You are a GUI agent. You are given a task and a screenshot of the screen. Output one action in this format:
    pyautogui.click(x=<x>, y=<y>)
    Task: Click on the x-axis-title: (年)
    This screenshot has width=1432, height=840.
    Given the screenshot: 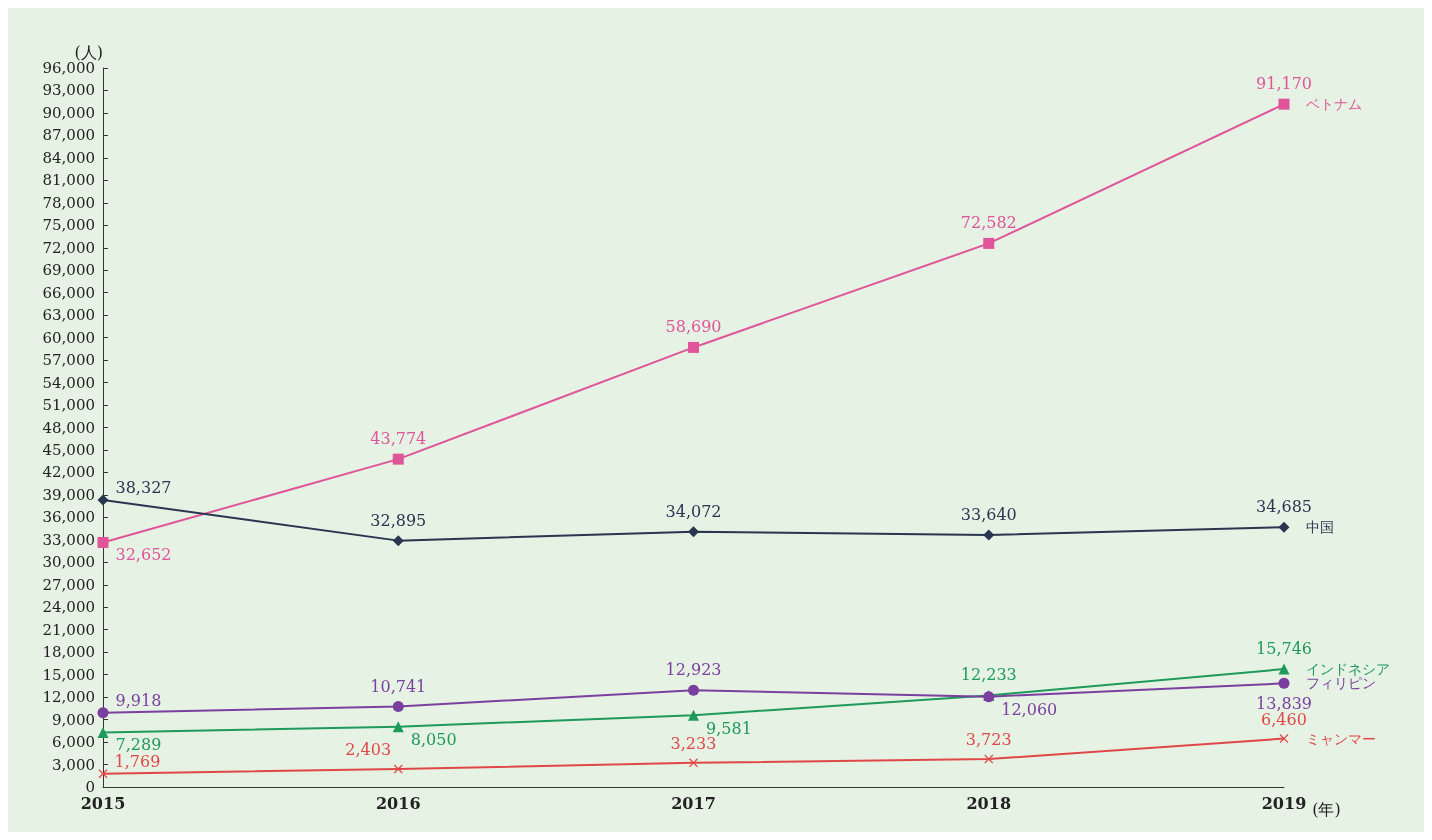 What is the action you would take?
    pyautogui.click(x=1326, y=809)
    